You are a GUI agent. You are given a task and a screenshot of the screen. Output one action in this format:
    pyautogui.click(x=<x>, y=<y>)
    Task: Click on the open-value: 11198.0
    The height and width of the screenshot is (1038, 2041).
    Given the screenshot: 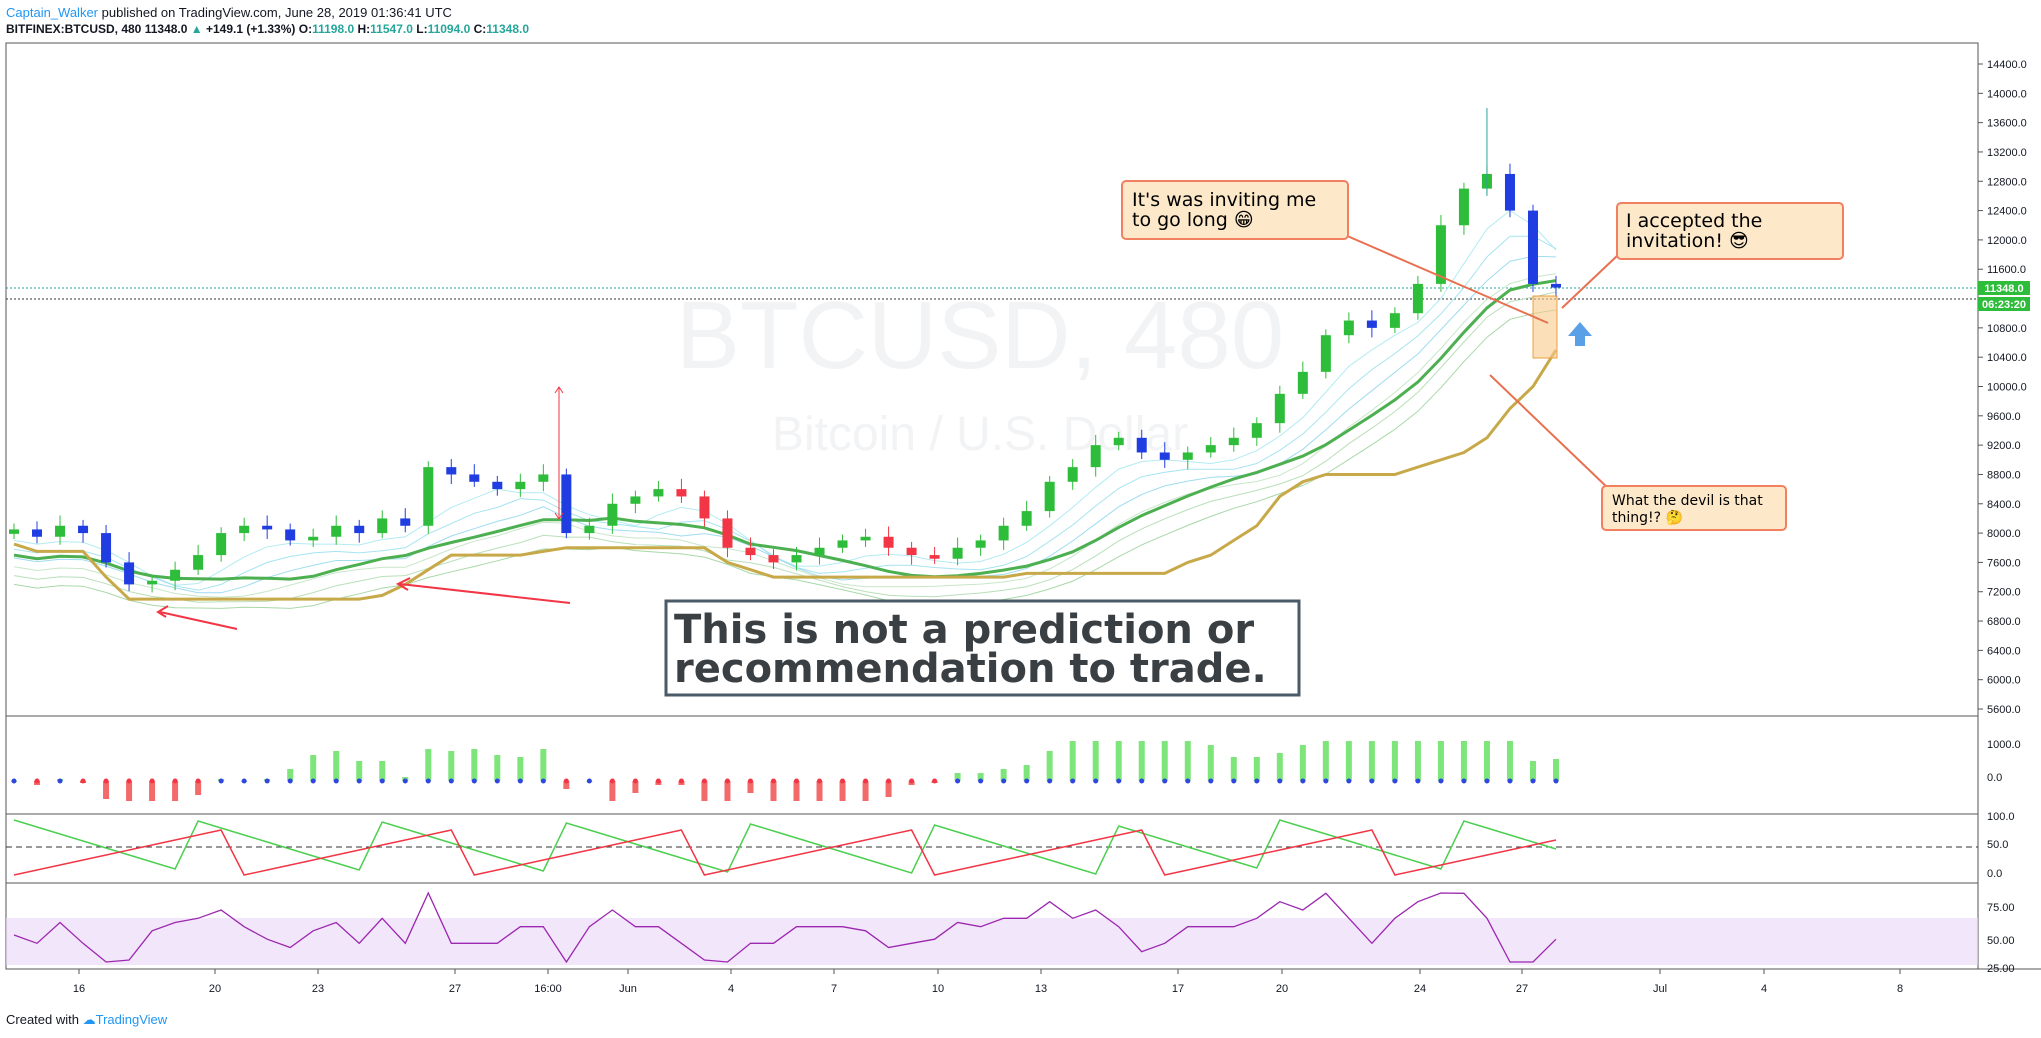 What is the action you would take?
    pyautogui.click(x=333, y=29)
    